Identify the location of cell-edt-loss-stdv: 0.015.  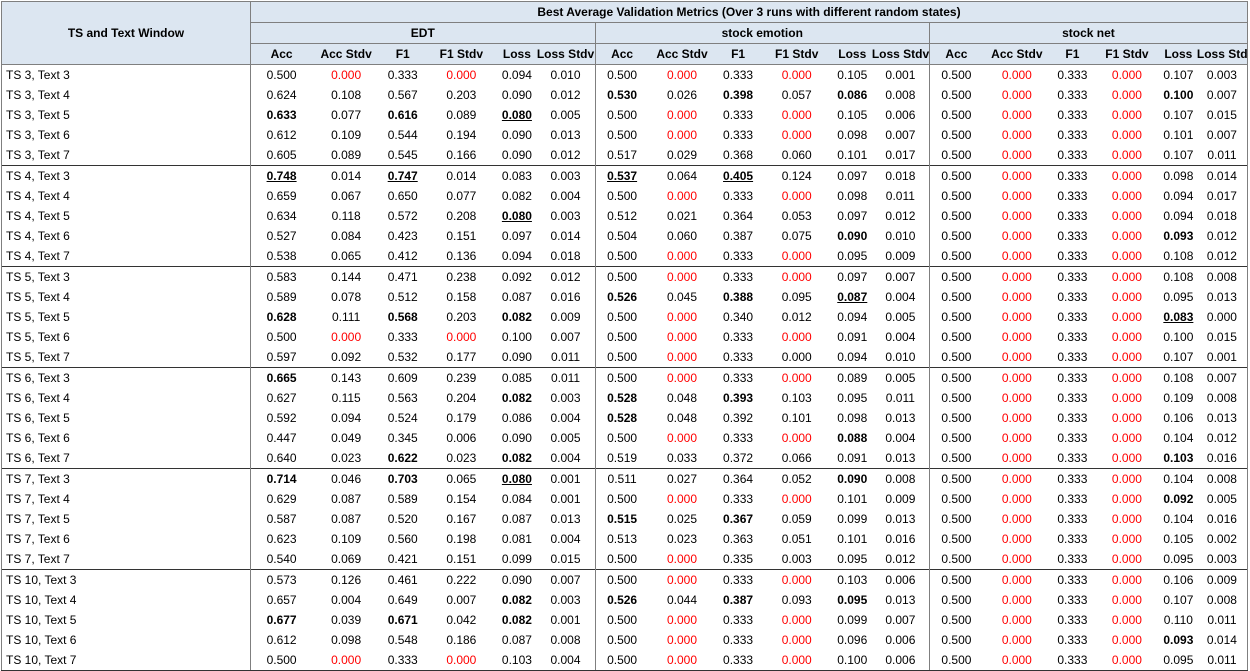
(565, 559).